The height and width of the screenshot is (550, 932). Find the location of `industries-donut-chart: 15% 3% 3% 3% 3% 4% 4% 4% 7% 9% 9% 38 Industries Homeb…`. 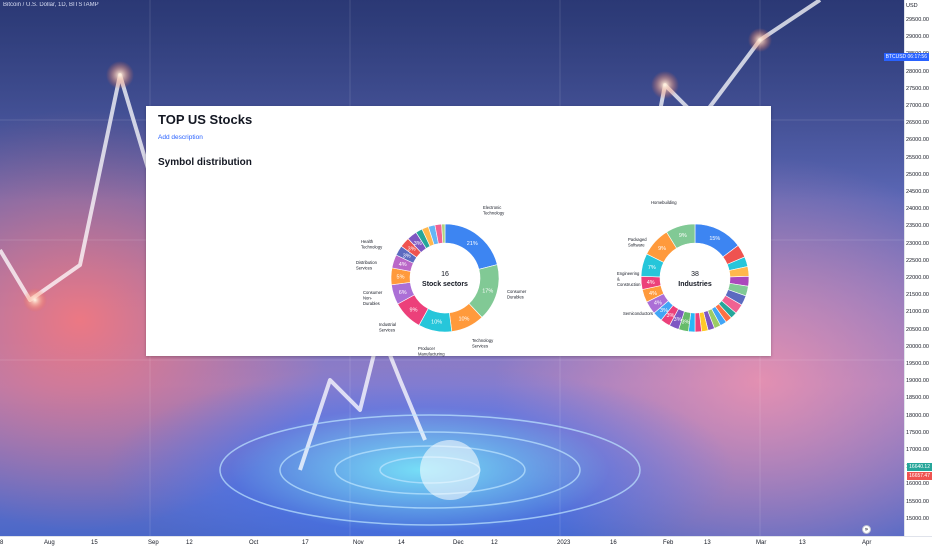

industries-donut-chart: 15% 3% 3% 3% 3% 4% 4% 4% 7% 9% 9% 38 Industries Homeb… is located at coordinates (695, 278).